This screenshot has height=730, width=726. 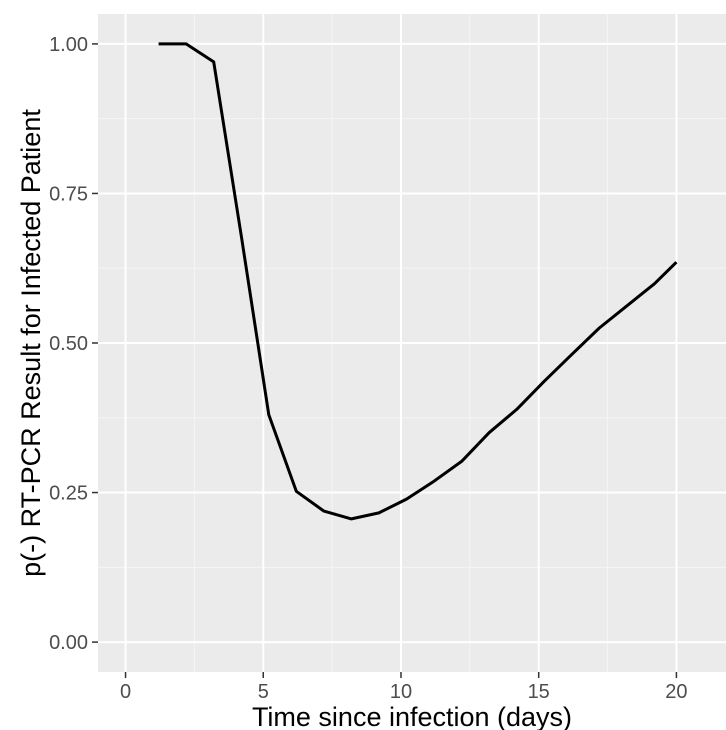 I want to click on x-tick-label: 0, so click(x=125, y=692).